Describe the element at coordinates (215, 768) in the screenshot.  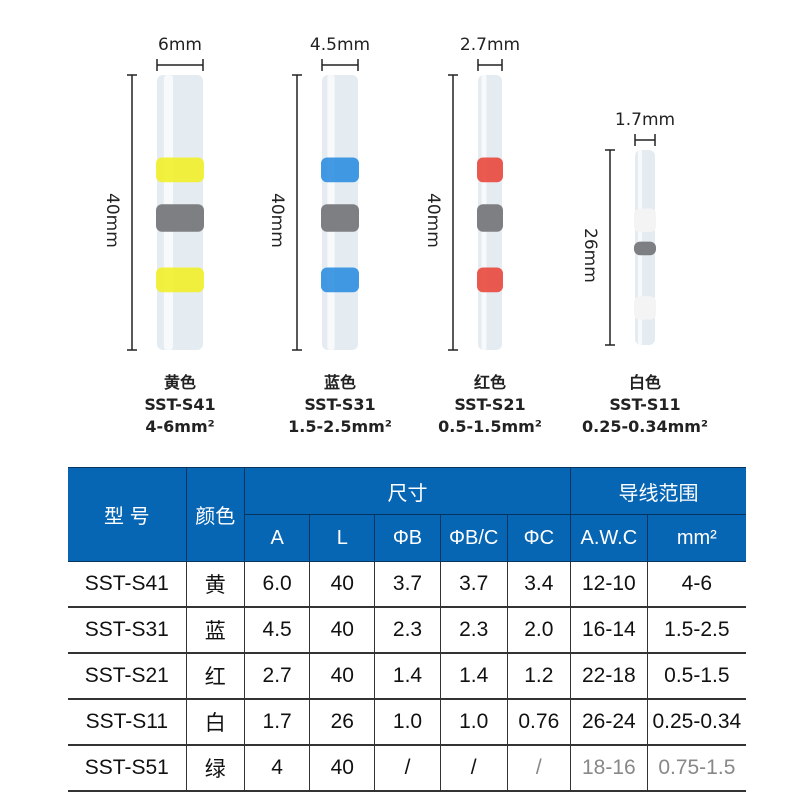
I see `table-cell: 绿` at that location.